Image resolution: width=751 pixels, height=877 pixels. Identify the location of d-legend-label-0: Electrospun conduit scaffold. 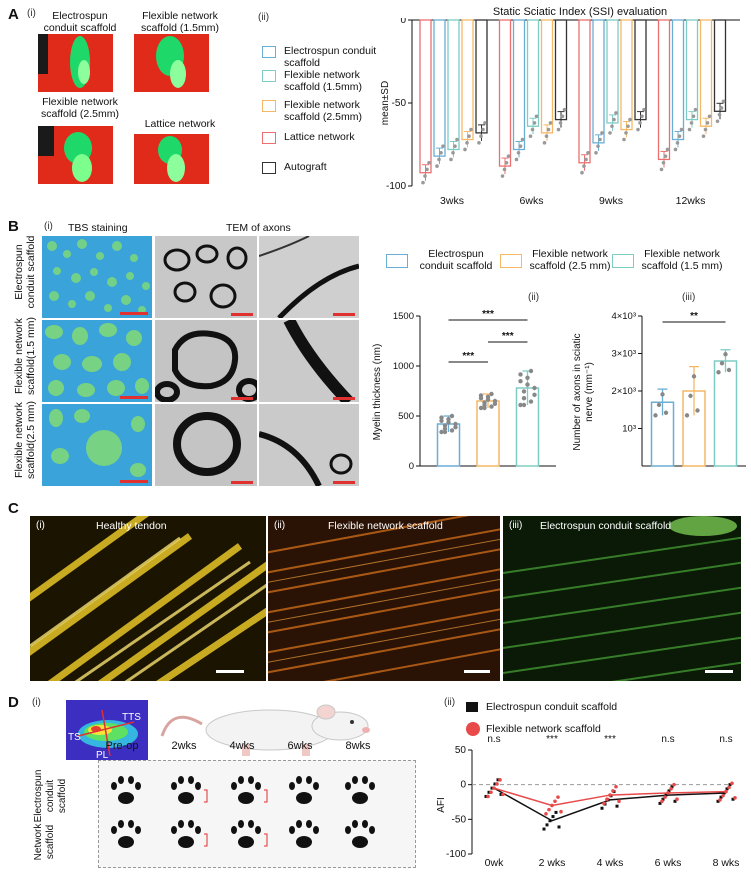
(552, 707).